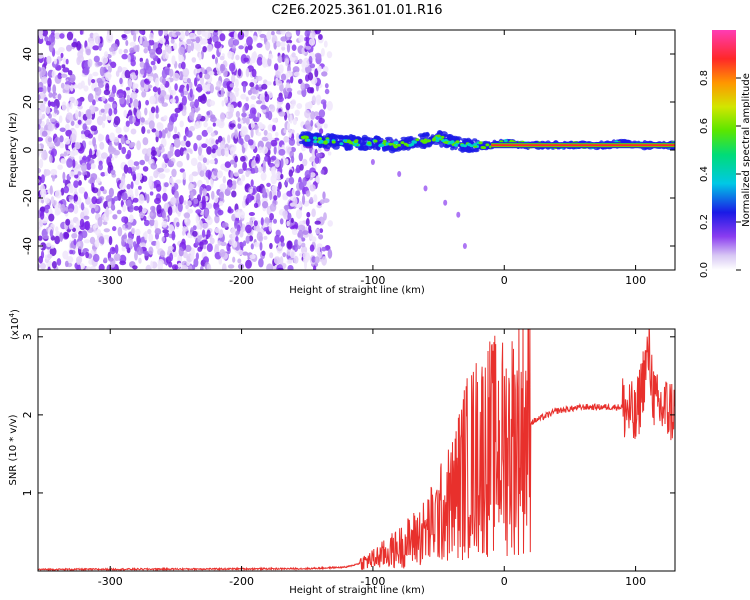 This screenshot has height=600, width=750. What do you see at coordinates (110, 581) in the screenshot?
I see `x-tick-label: -300` at bounding box center [110, 581].